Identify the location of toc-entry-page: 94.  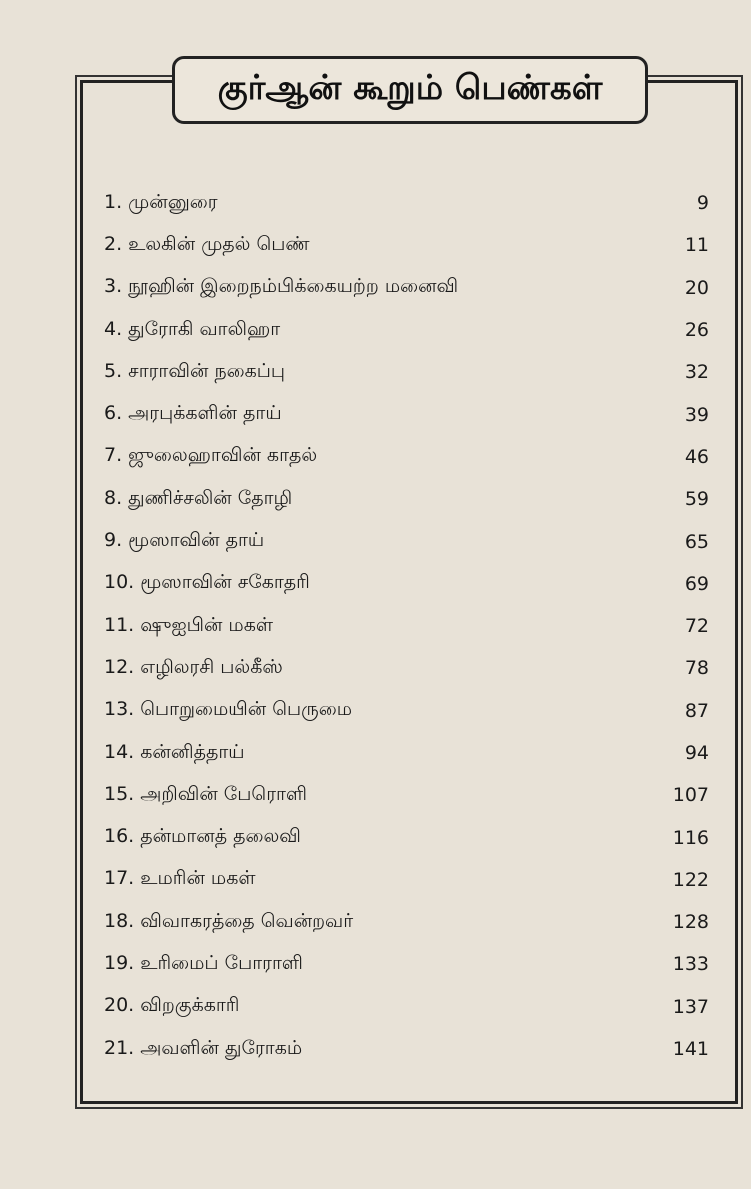
(696, 753).